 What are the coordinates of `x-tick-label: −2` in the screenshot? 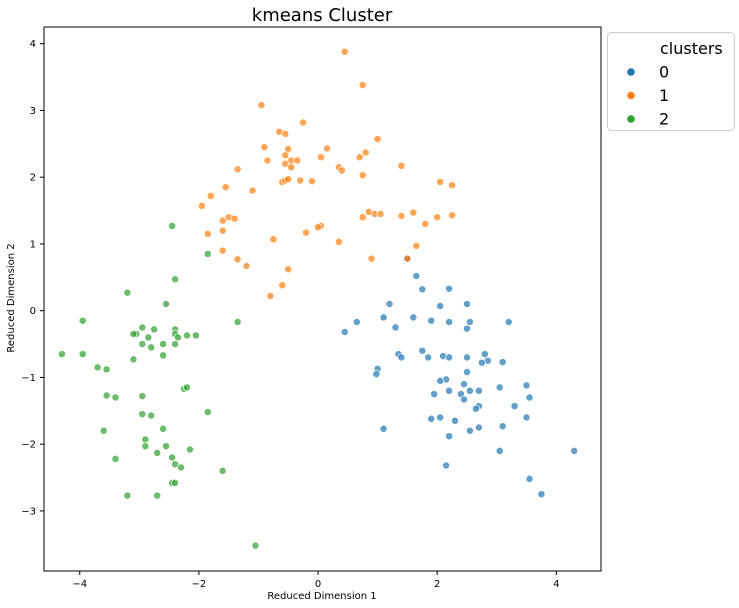 It's located at (199, 584).